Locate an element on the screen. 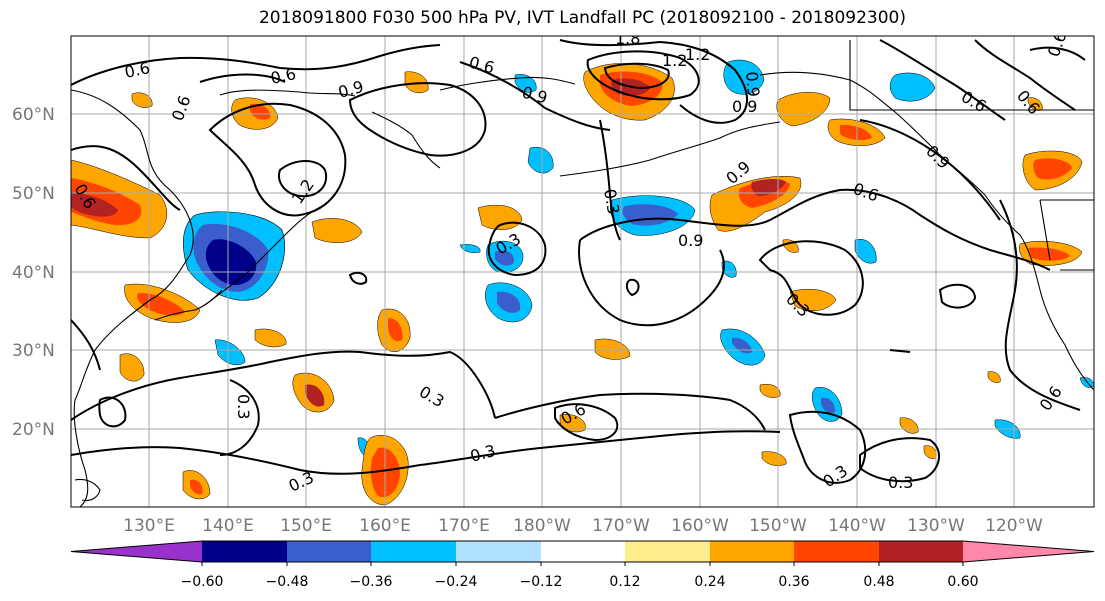 This screenshot has height=601, width=1105. colorbar-tick-label: −0.36 is located at coordinates (371, 582).